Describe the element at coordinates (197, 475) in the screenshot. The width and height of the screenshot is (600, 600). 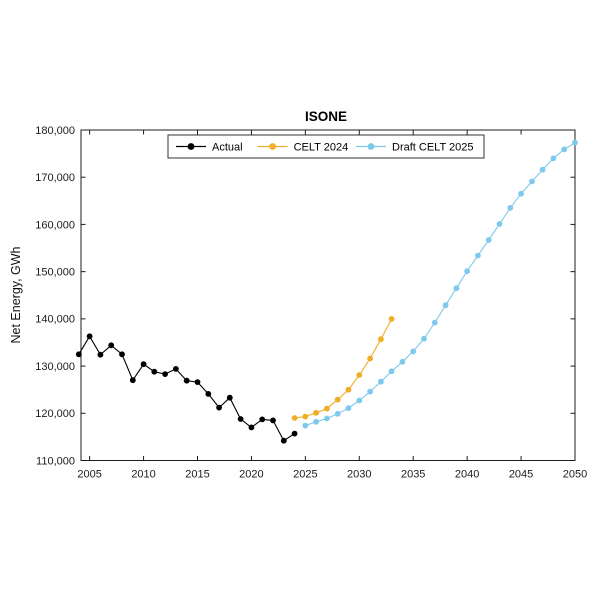
I see `x-tick-label: 2015` at that location.